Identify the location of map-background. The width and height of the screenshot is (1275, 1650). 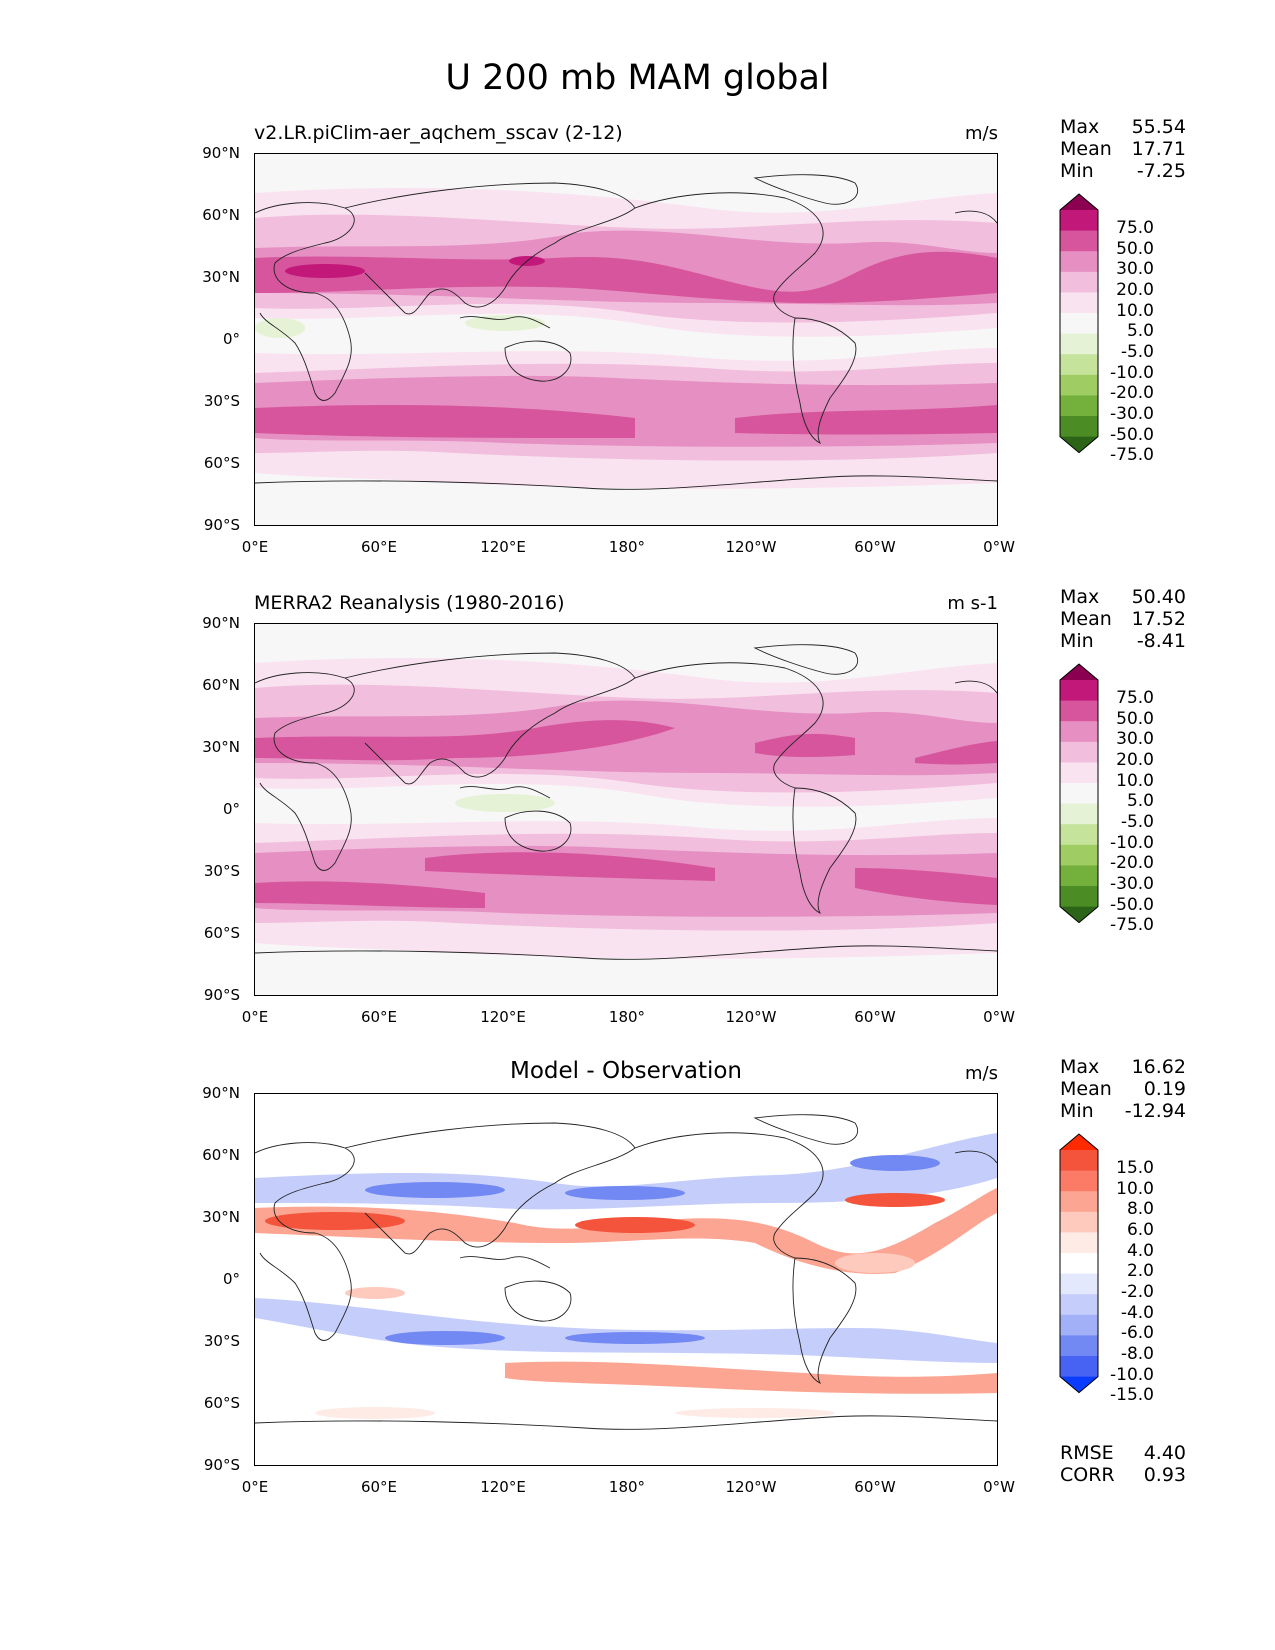
(626, 1279).